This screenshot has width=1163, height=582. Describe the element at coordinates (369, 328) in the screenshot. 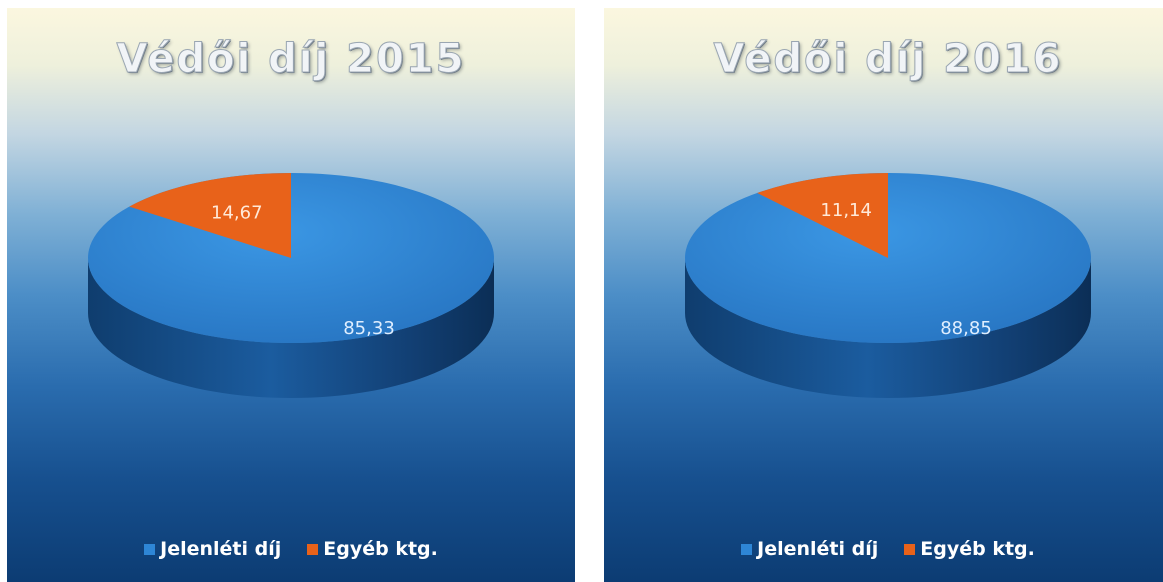

I see `data-label-jelenleti: 85,33` at that location.